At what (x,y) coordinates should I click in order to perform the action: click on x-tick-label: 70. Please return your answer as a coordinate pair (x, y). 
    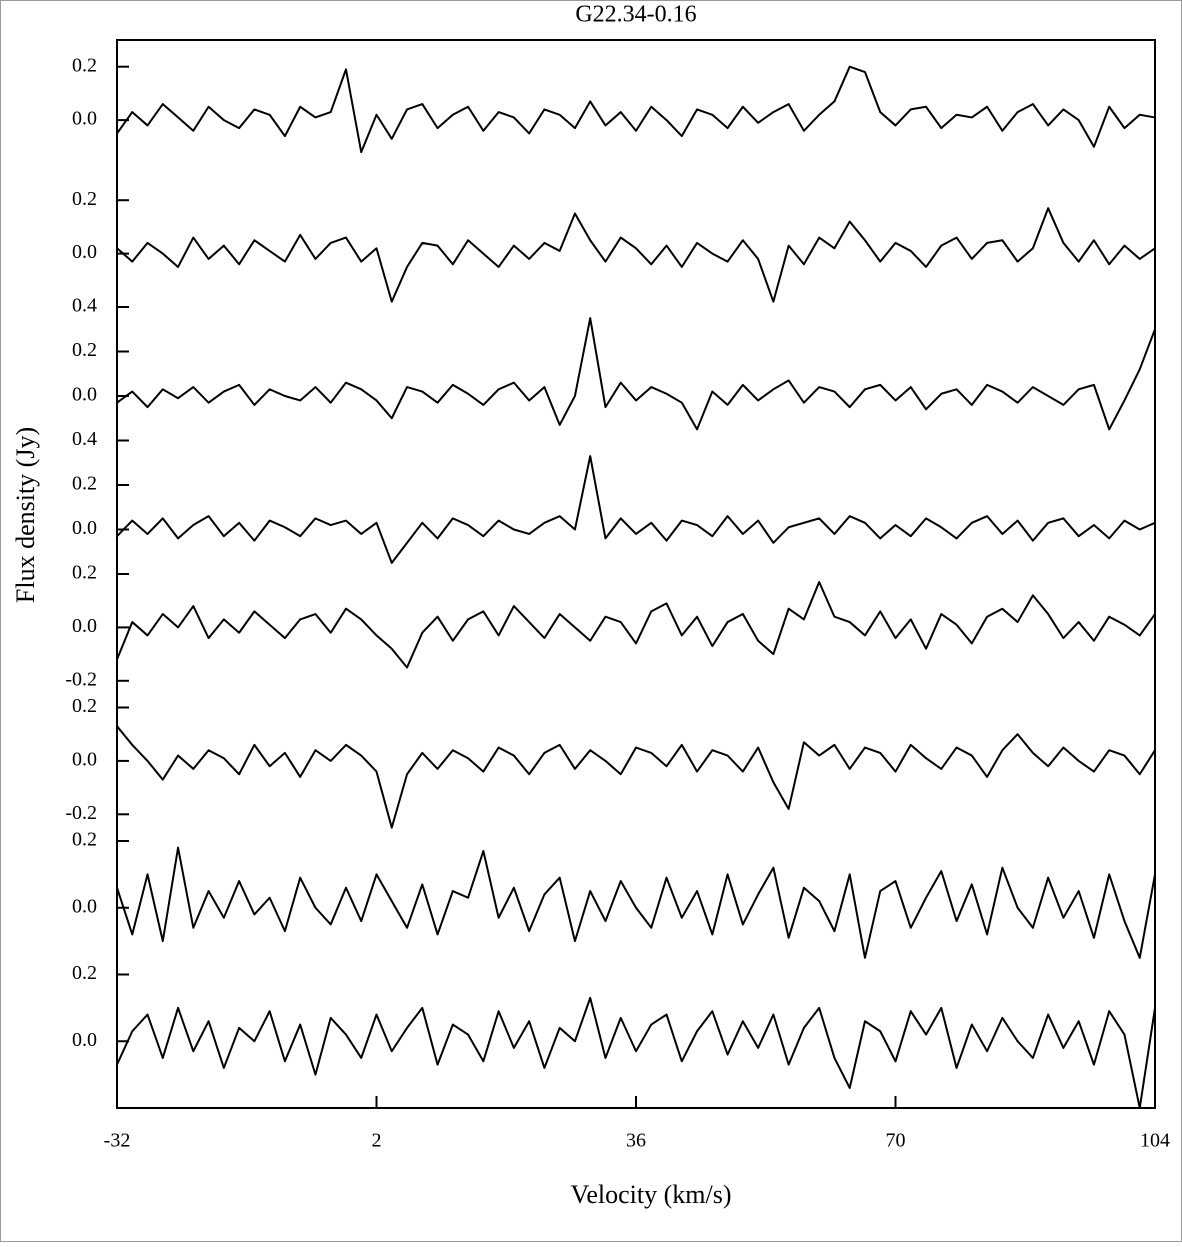
    Looking at the image, I should click on (896, 1141).